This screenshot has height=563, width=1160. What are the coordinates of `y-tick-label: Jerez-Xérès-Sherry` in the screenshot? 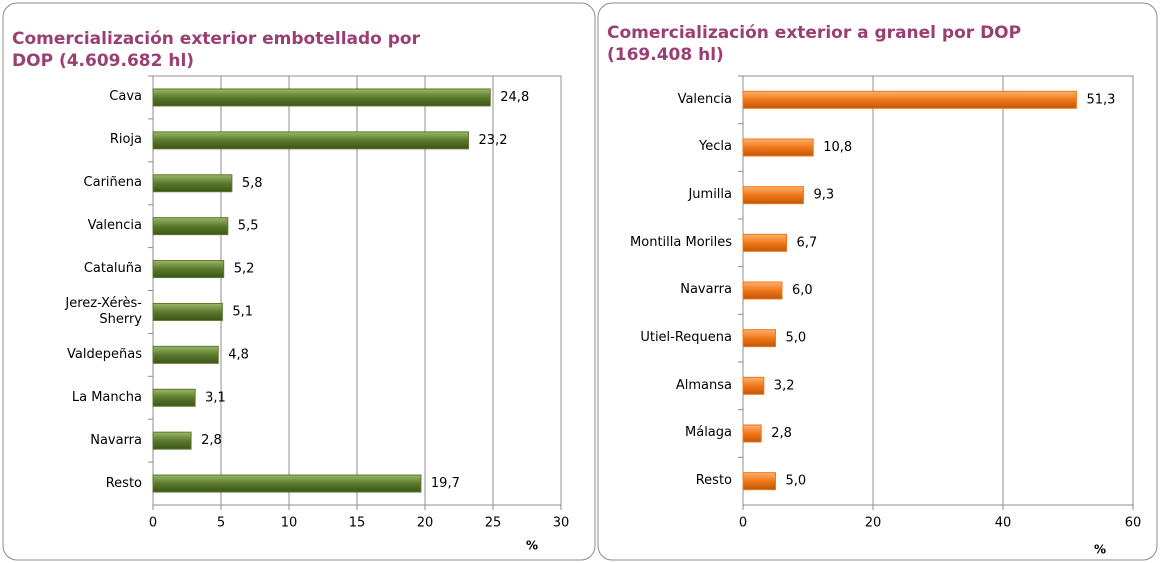 It's located at (103, 311).